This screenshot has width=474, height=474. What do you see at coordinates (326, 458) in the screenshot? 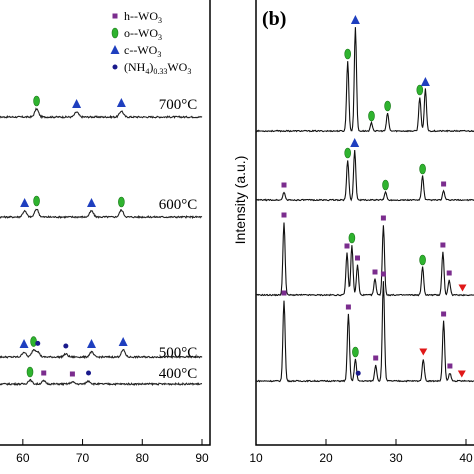
I see `x-tick-label: 20` at bounding box center [326, 458].